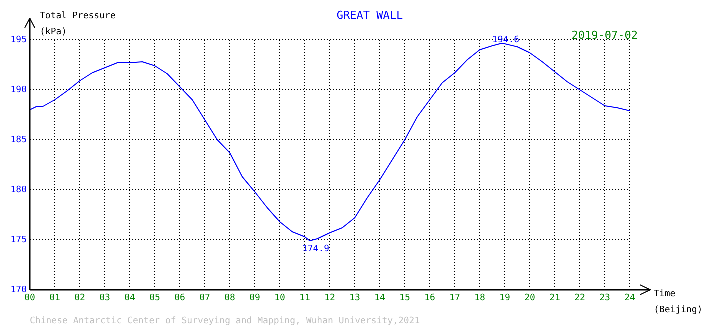 This screenshot has width=710, height=328. Describe the element at coordinates (18, 140) in the screenshot. I see `y-tick-label: 185` at that location.